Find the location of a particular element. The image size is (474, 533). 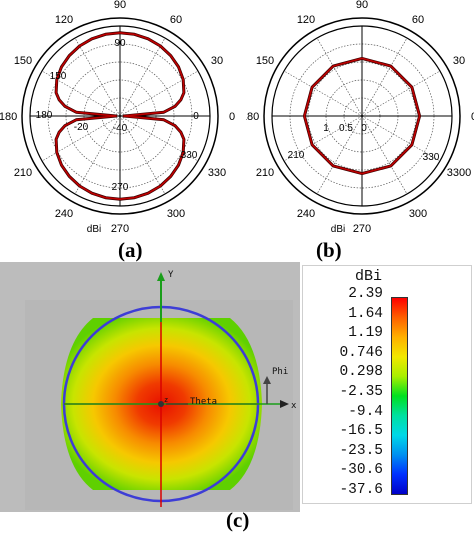

inner-grid-label: 180 is located at coordinates (44, 115).